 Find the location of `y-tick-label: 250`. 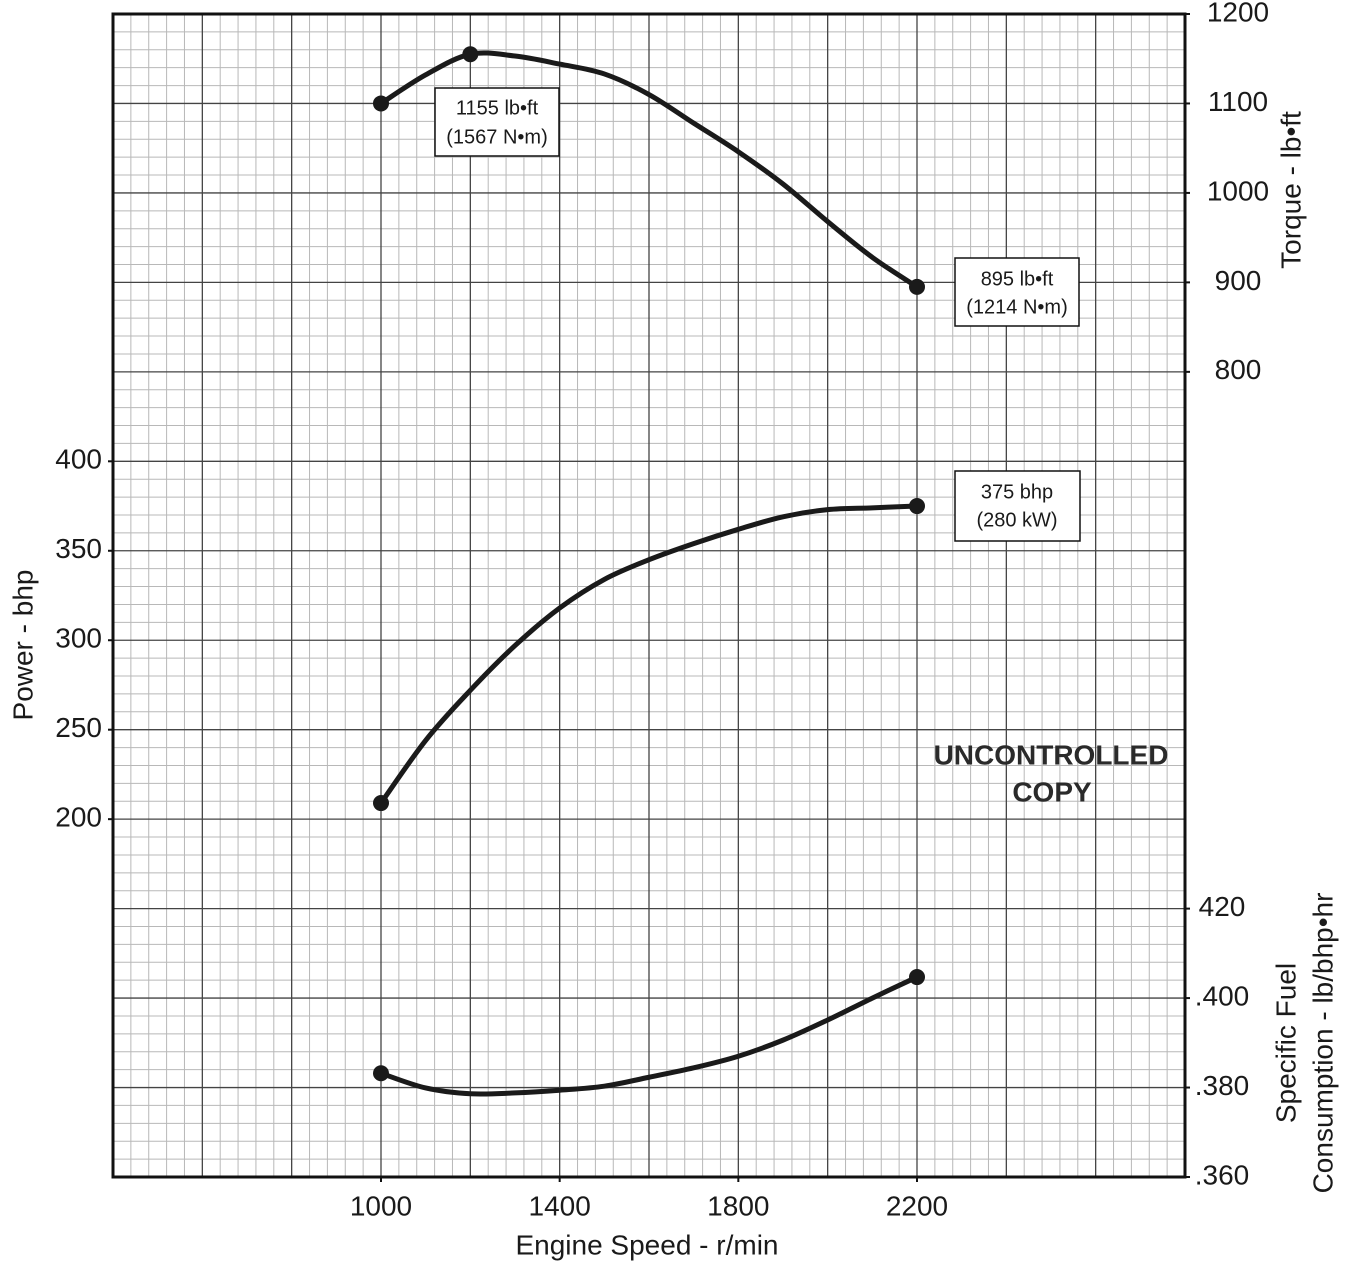

y-tick-label: 250 is located at coordinates (78, 727).